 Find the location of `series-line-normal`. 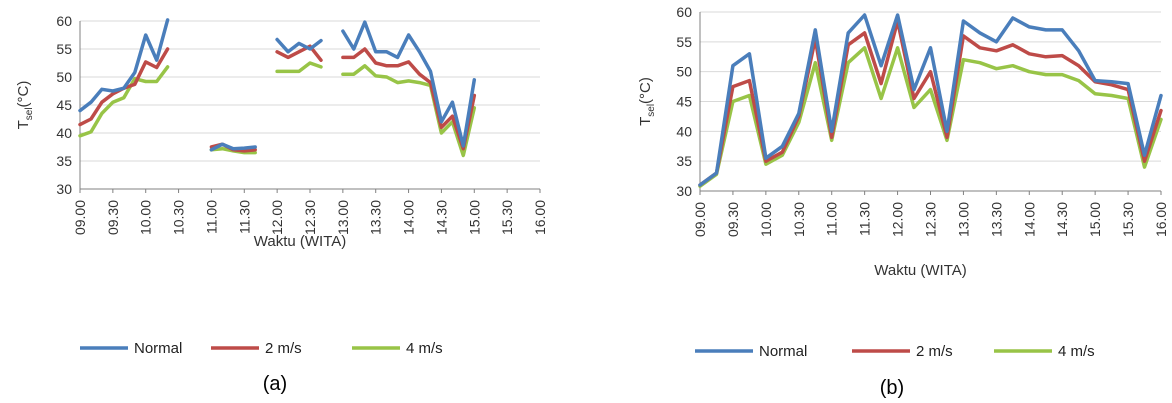

series-line-normal is located at coordinates (277, 85).